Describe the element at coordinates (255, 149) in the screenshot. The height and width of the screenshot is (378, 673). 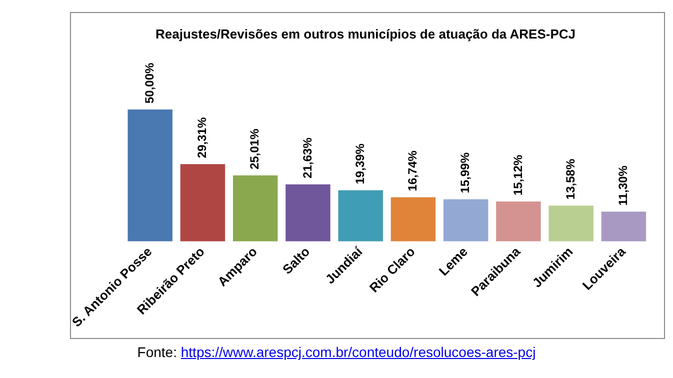
I see `data-label: 25,01%` at that location.